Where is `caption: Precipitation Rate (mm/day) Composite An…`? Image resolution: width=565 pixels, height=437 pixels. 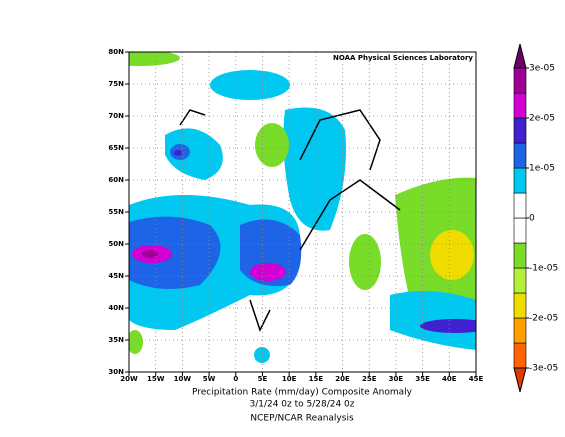
caption: Precipitation Rate (mm/day) Composite An… is located at coordinates (302, 393).